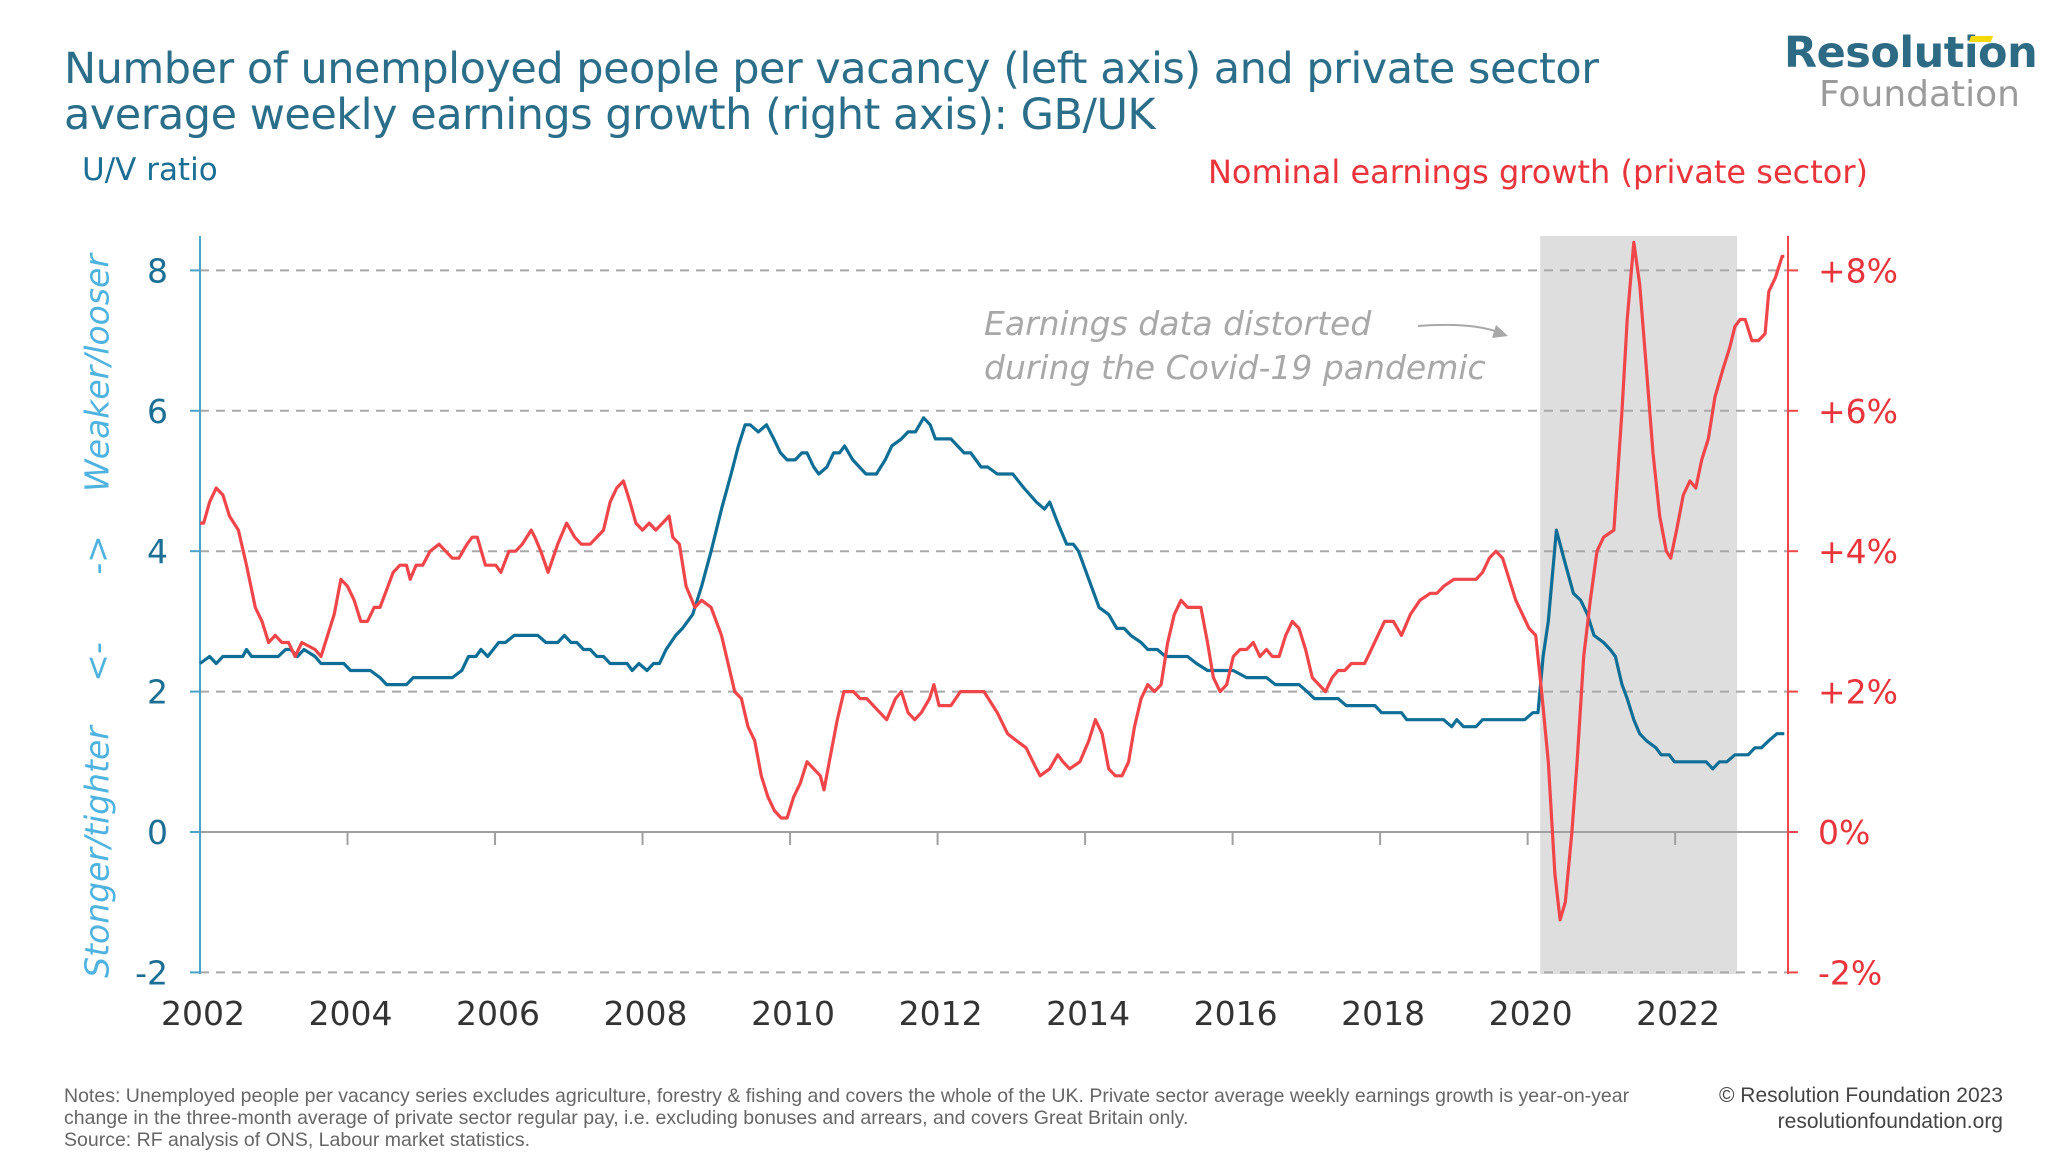 Image resolution: width=2048 pixels, height=1152 pixels. Describe the element at coordinates (157, 692) in the screenshot. I see `left-tick-label: 2` at that location.